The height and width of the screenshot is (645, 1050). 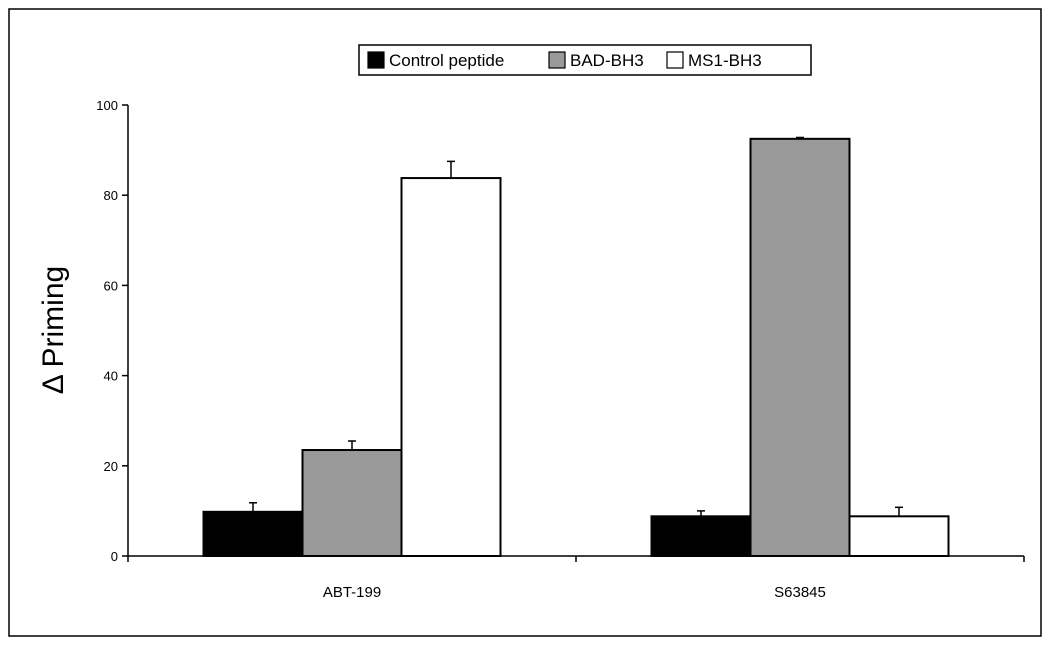 What do you see at coordinates (557, 60) in the screenshot?
I see `legend-swatch-bad-bh3` at bounding box center [557, 60].